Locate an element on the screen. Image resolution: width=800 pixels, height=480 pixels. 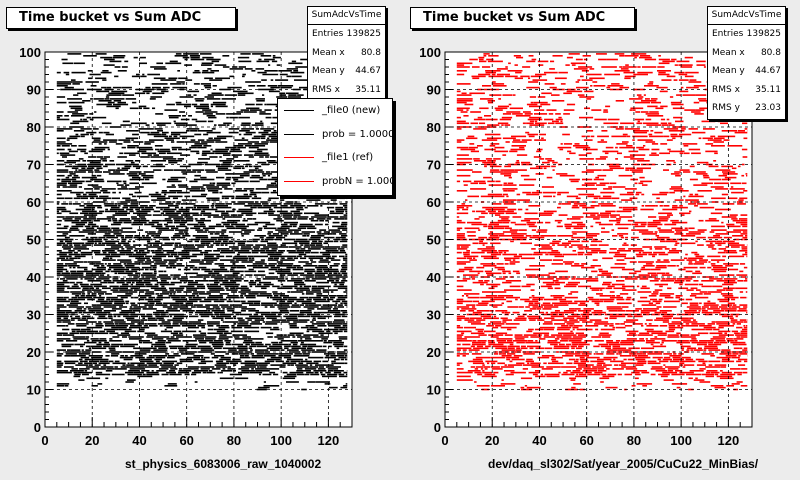
left-y-tick-label: 10 is located at coordinates (34, 390).